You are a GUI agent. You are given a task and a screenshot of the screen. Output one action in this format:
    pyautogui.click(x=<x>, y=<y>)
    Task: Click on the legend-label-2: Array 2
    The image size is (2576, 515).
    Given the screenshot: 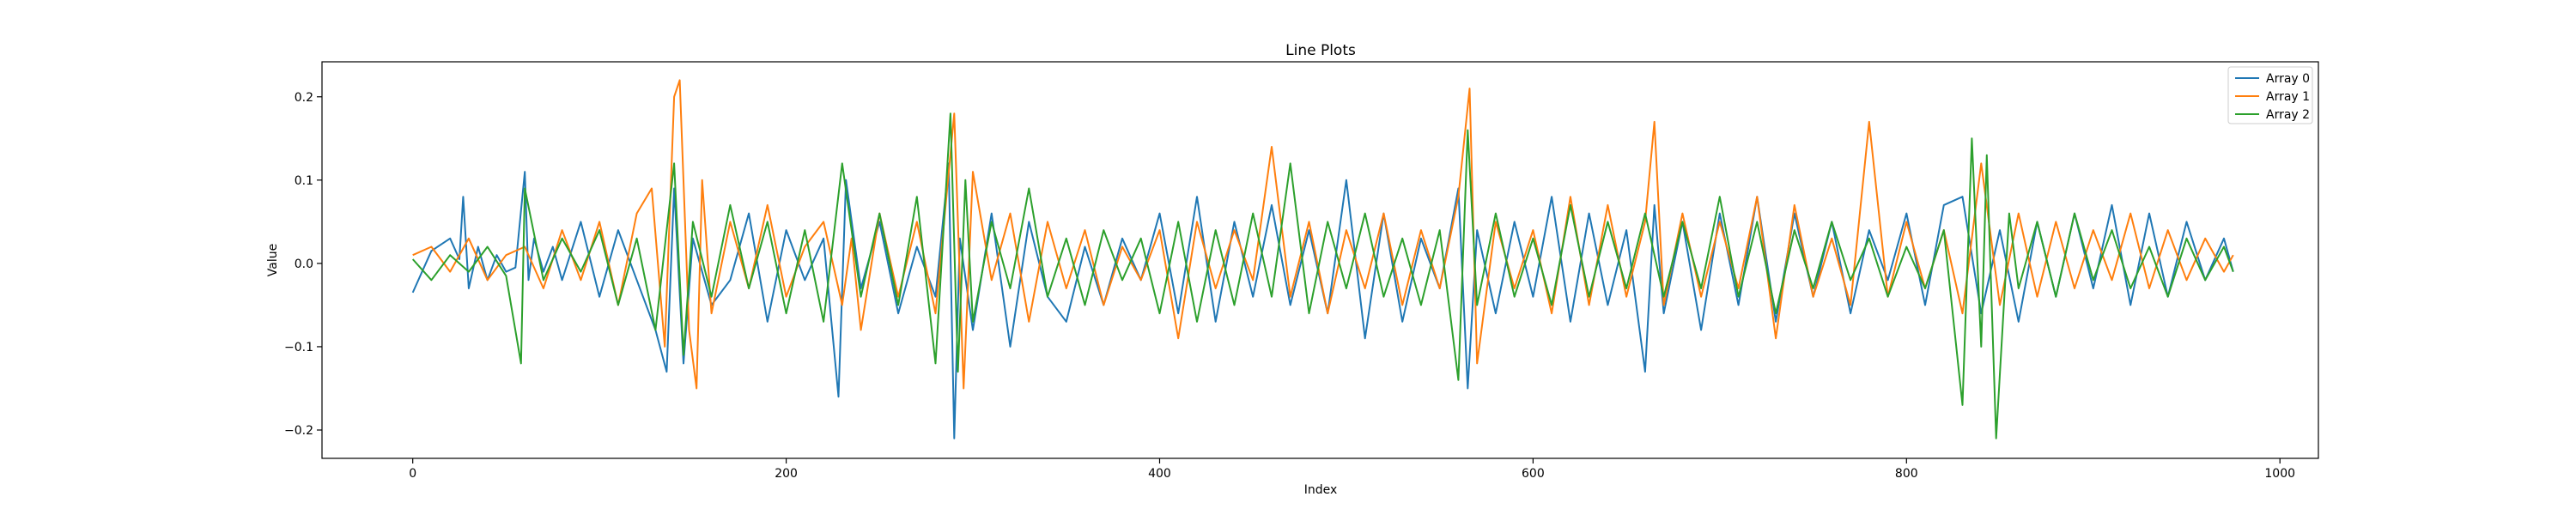 What is the action you would take?
    pyautogui.click(x=2288, y=115)
    